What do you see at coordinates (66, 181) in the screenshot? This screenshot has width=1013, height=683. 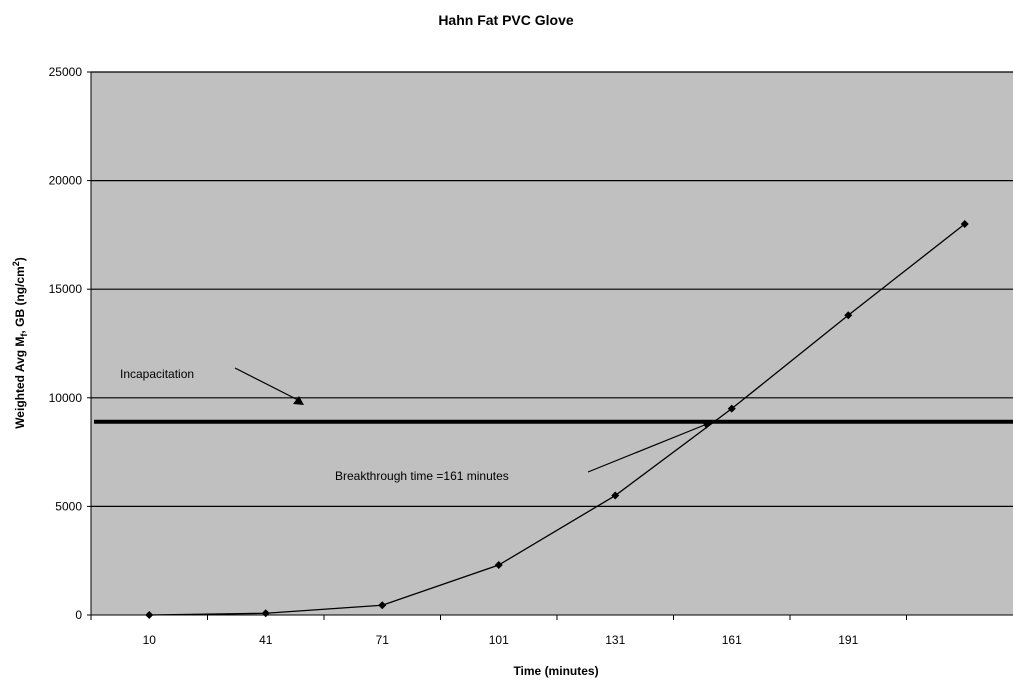 I see `y-tick-label-4: 20000` at bounding box center [66, 181].